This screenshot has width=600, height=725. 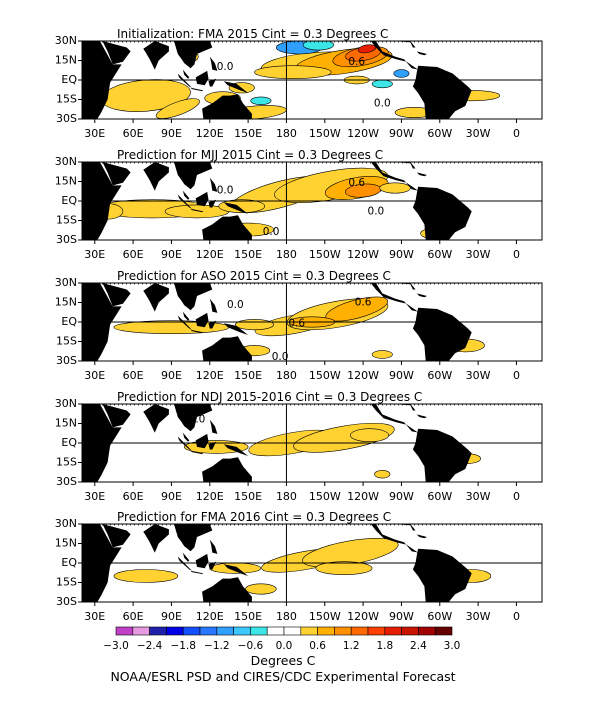 I want to click on map-area, so click(x=312, y=443).